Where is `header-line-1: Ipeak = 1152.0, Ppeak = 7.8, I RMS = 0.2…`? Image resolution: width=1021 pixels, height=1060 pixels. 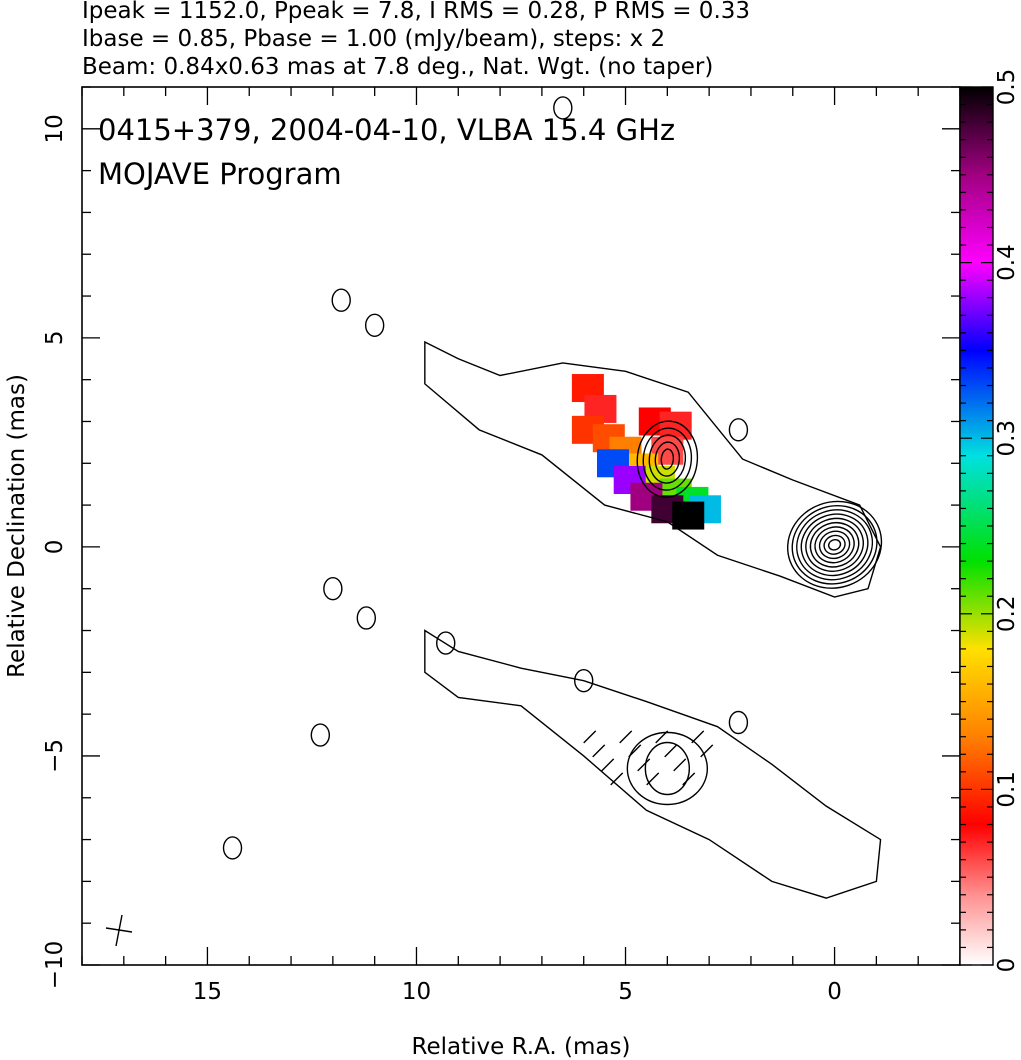
header-line-1: Ipeak = 1152.0, Ppeak = 7.8, I RMS = 0.2… is located at coordinates (416, 12).